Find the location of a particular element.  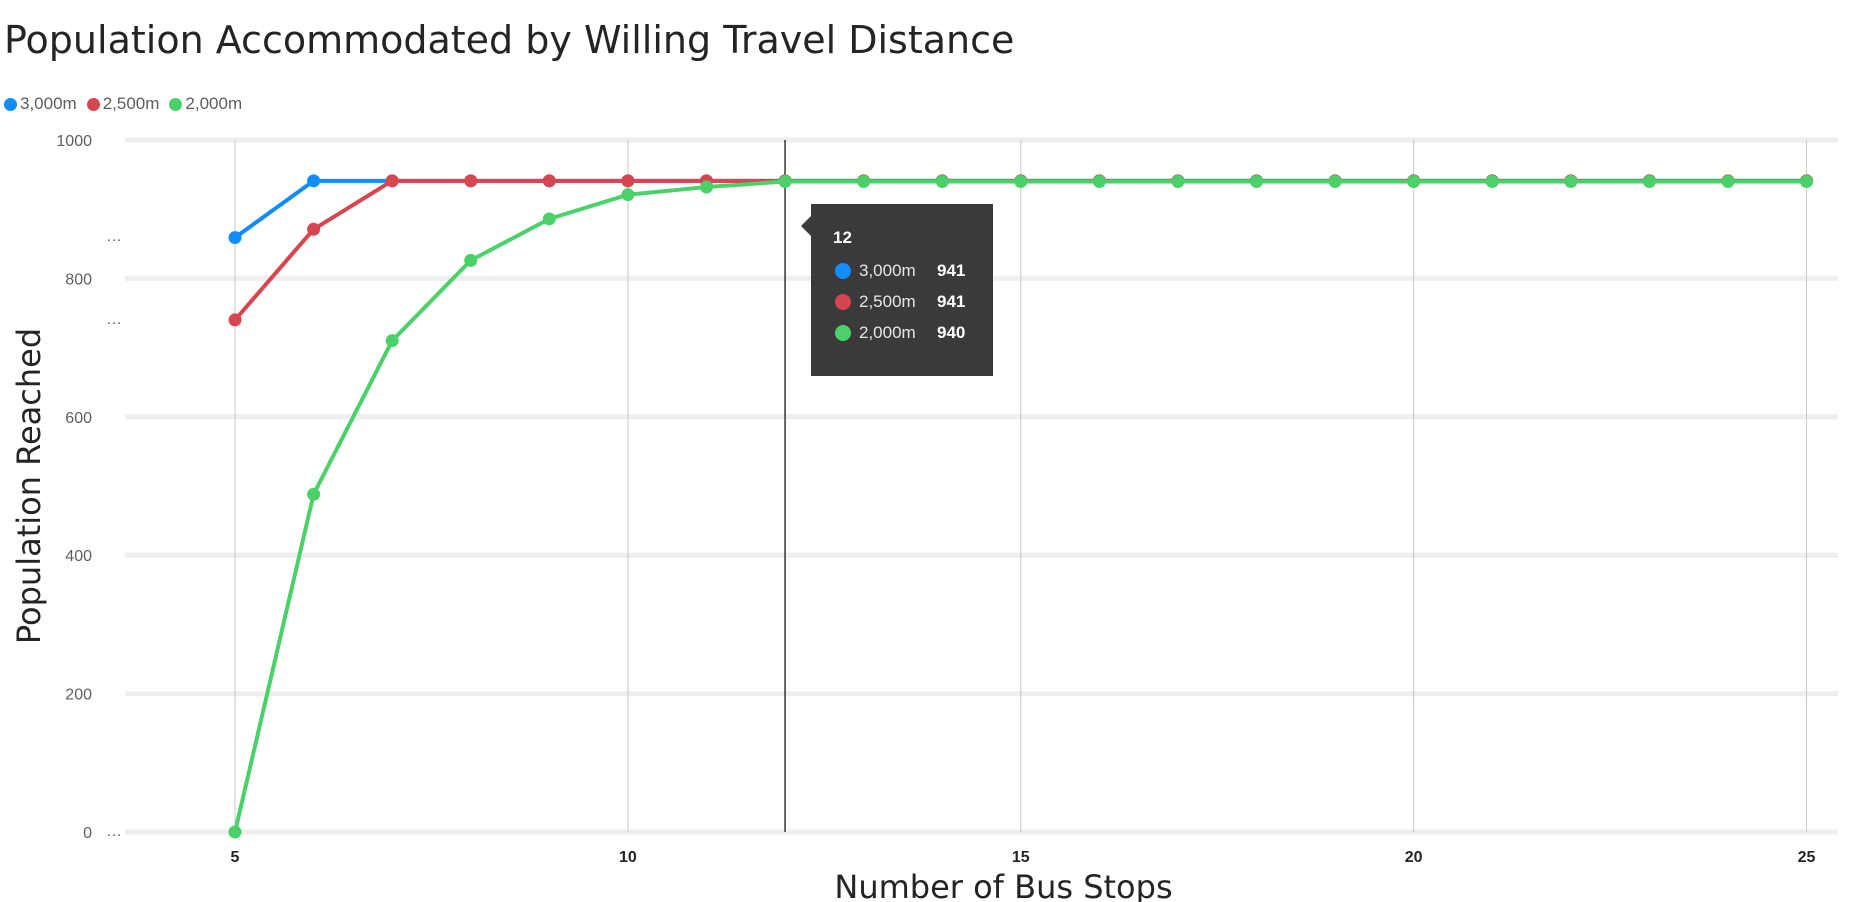

legend-item-2500m: 2,500m is located at coordinates (123, 104).